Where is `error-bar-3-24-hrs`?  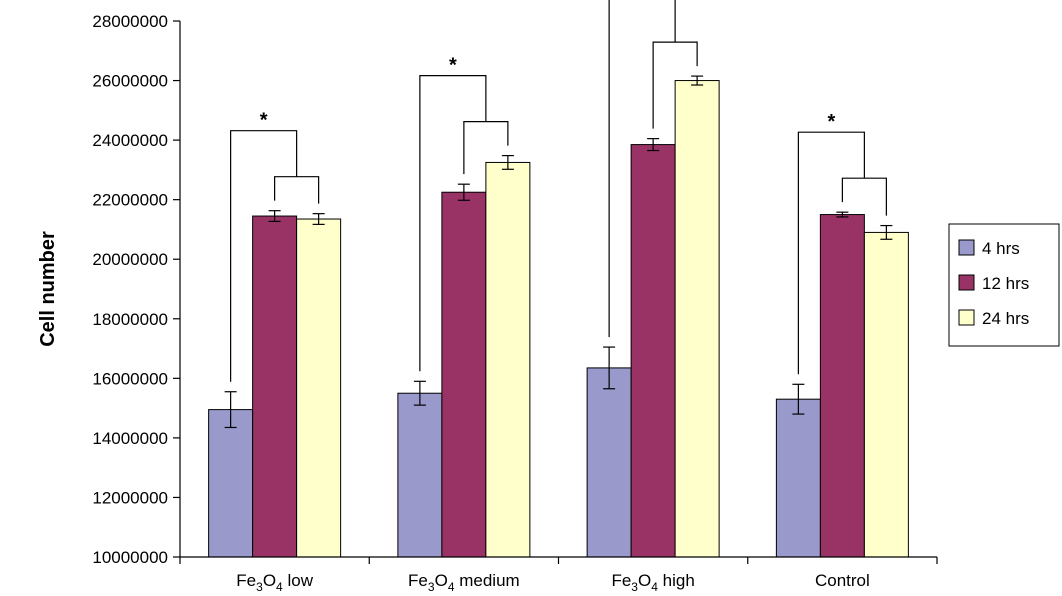 error-bar-3-24-hrs is located at coordinates (697, 80).